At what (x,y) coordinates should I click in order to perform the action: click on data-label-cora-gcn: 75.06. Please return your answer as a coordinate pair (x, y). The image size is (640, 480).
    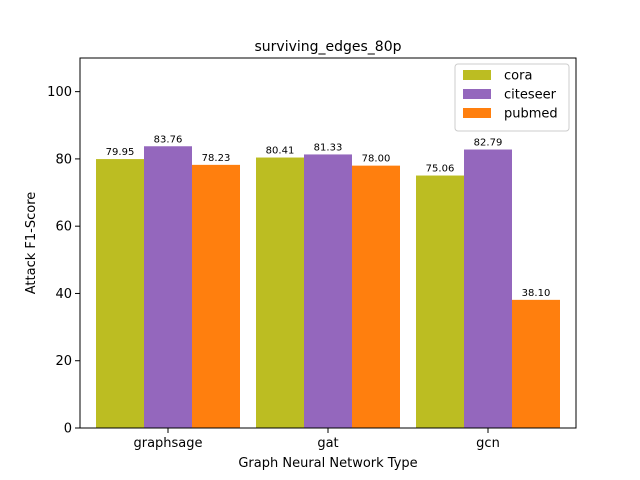
    Looking at the image, I should click on (440, 169).